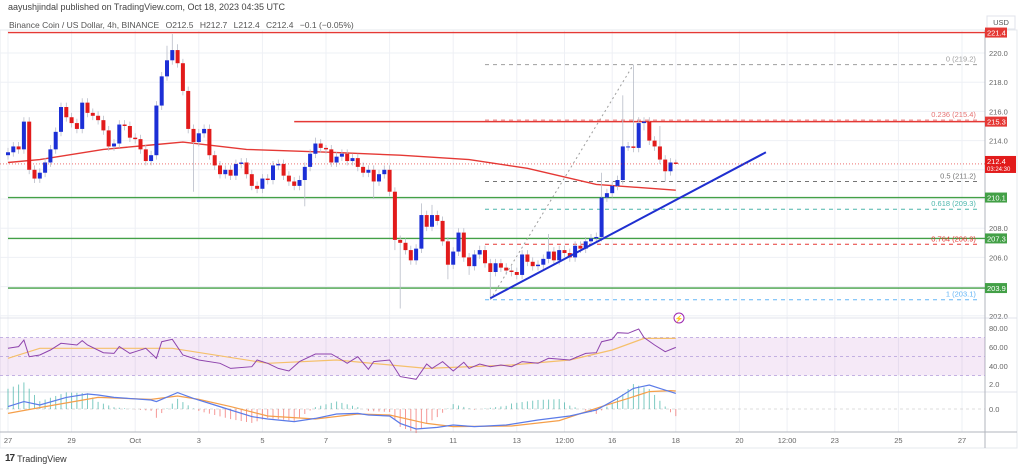  Describe the element at coordinates (998, 53) in the screenshot. I see `price-axis-label: 220.0` at that location.